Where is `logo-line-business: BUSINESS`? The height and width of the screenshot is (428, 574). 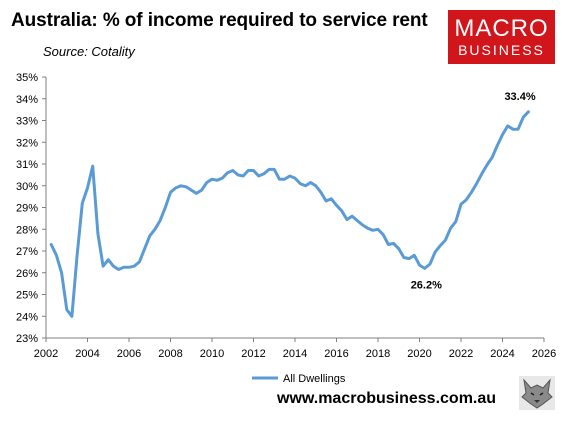 logo-line-business: BUSINESS is located at coordinates (501, 50).